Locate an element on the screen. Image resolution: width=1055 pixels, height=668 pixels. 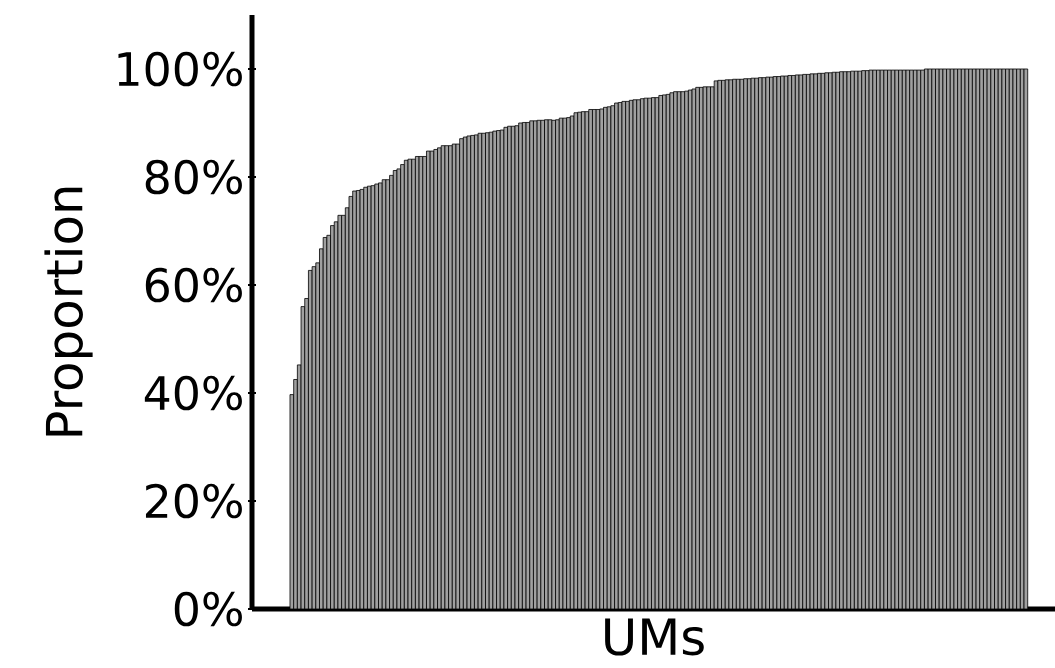
x-axis-title: UMs is located at coordinates (654, 637).